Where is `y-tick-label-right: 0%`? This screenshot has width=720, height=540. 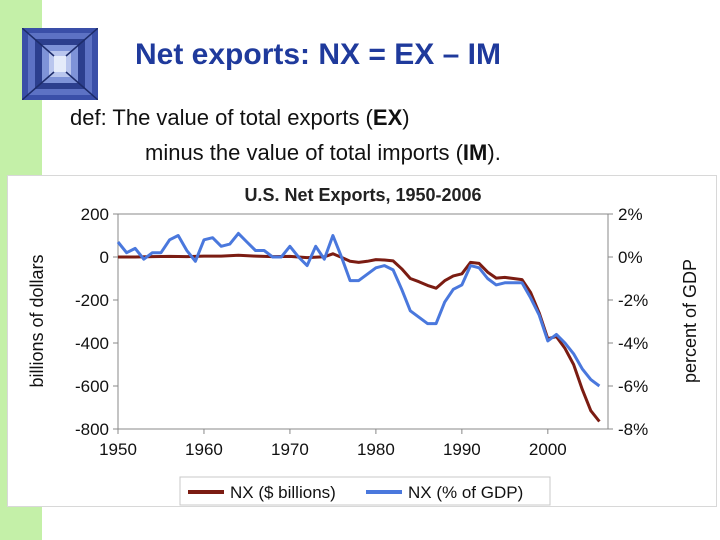 y-tick-label-right: 0% is located at coordinates (630, 257).